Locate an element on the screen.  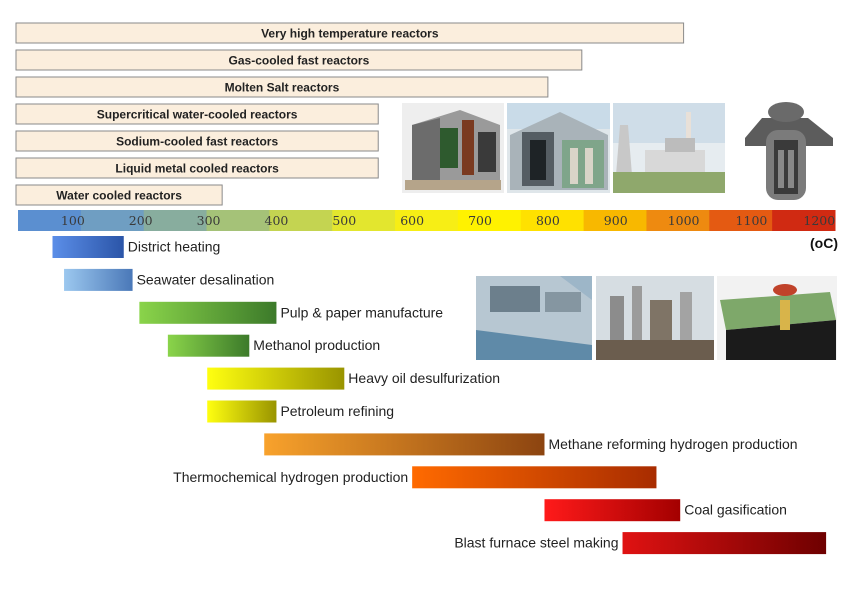
application-bar-methanol-production is located at coordinates (208, 345).